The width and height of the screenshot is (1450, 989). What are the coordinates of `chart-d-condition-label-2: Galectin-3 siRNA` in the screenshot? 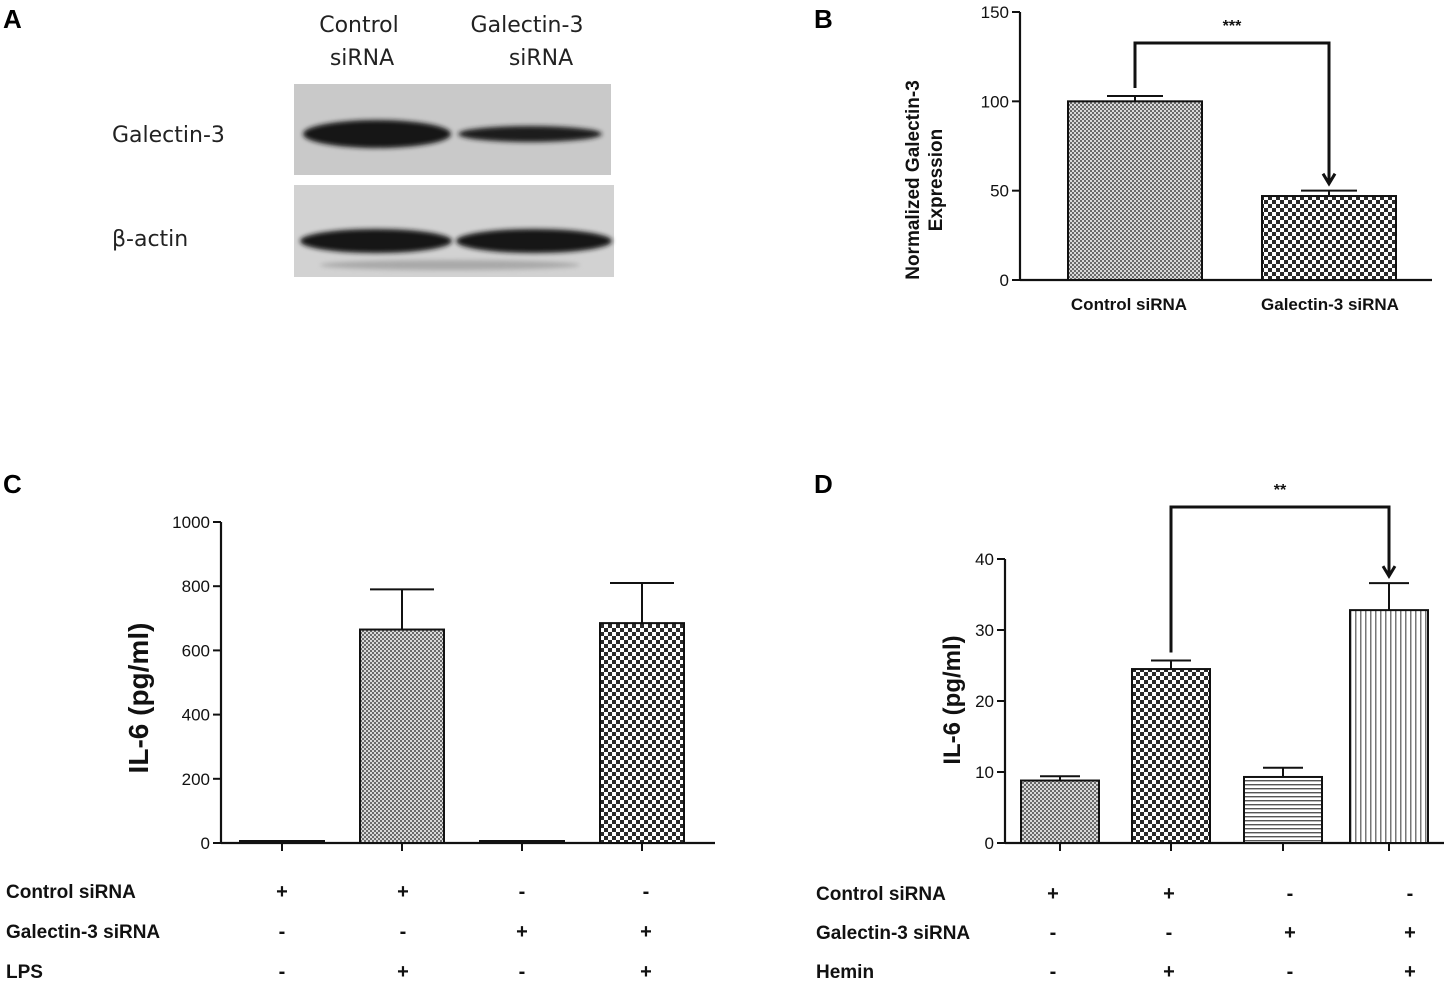 It's located at (893, 933).